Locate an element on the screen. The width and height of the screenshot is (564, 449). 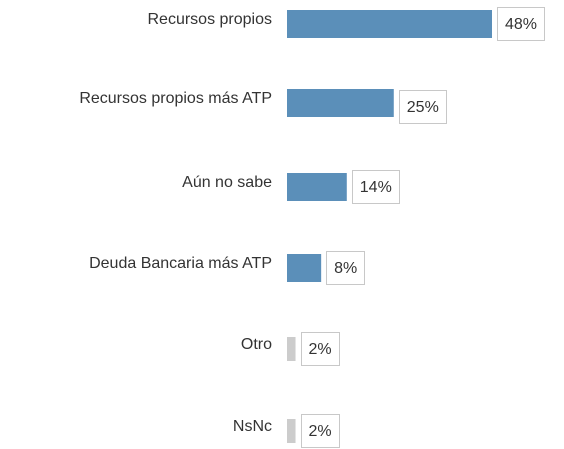
category-label: Otro is located at coordinates (256, 344).